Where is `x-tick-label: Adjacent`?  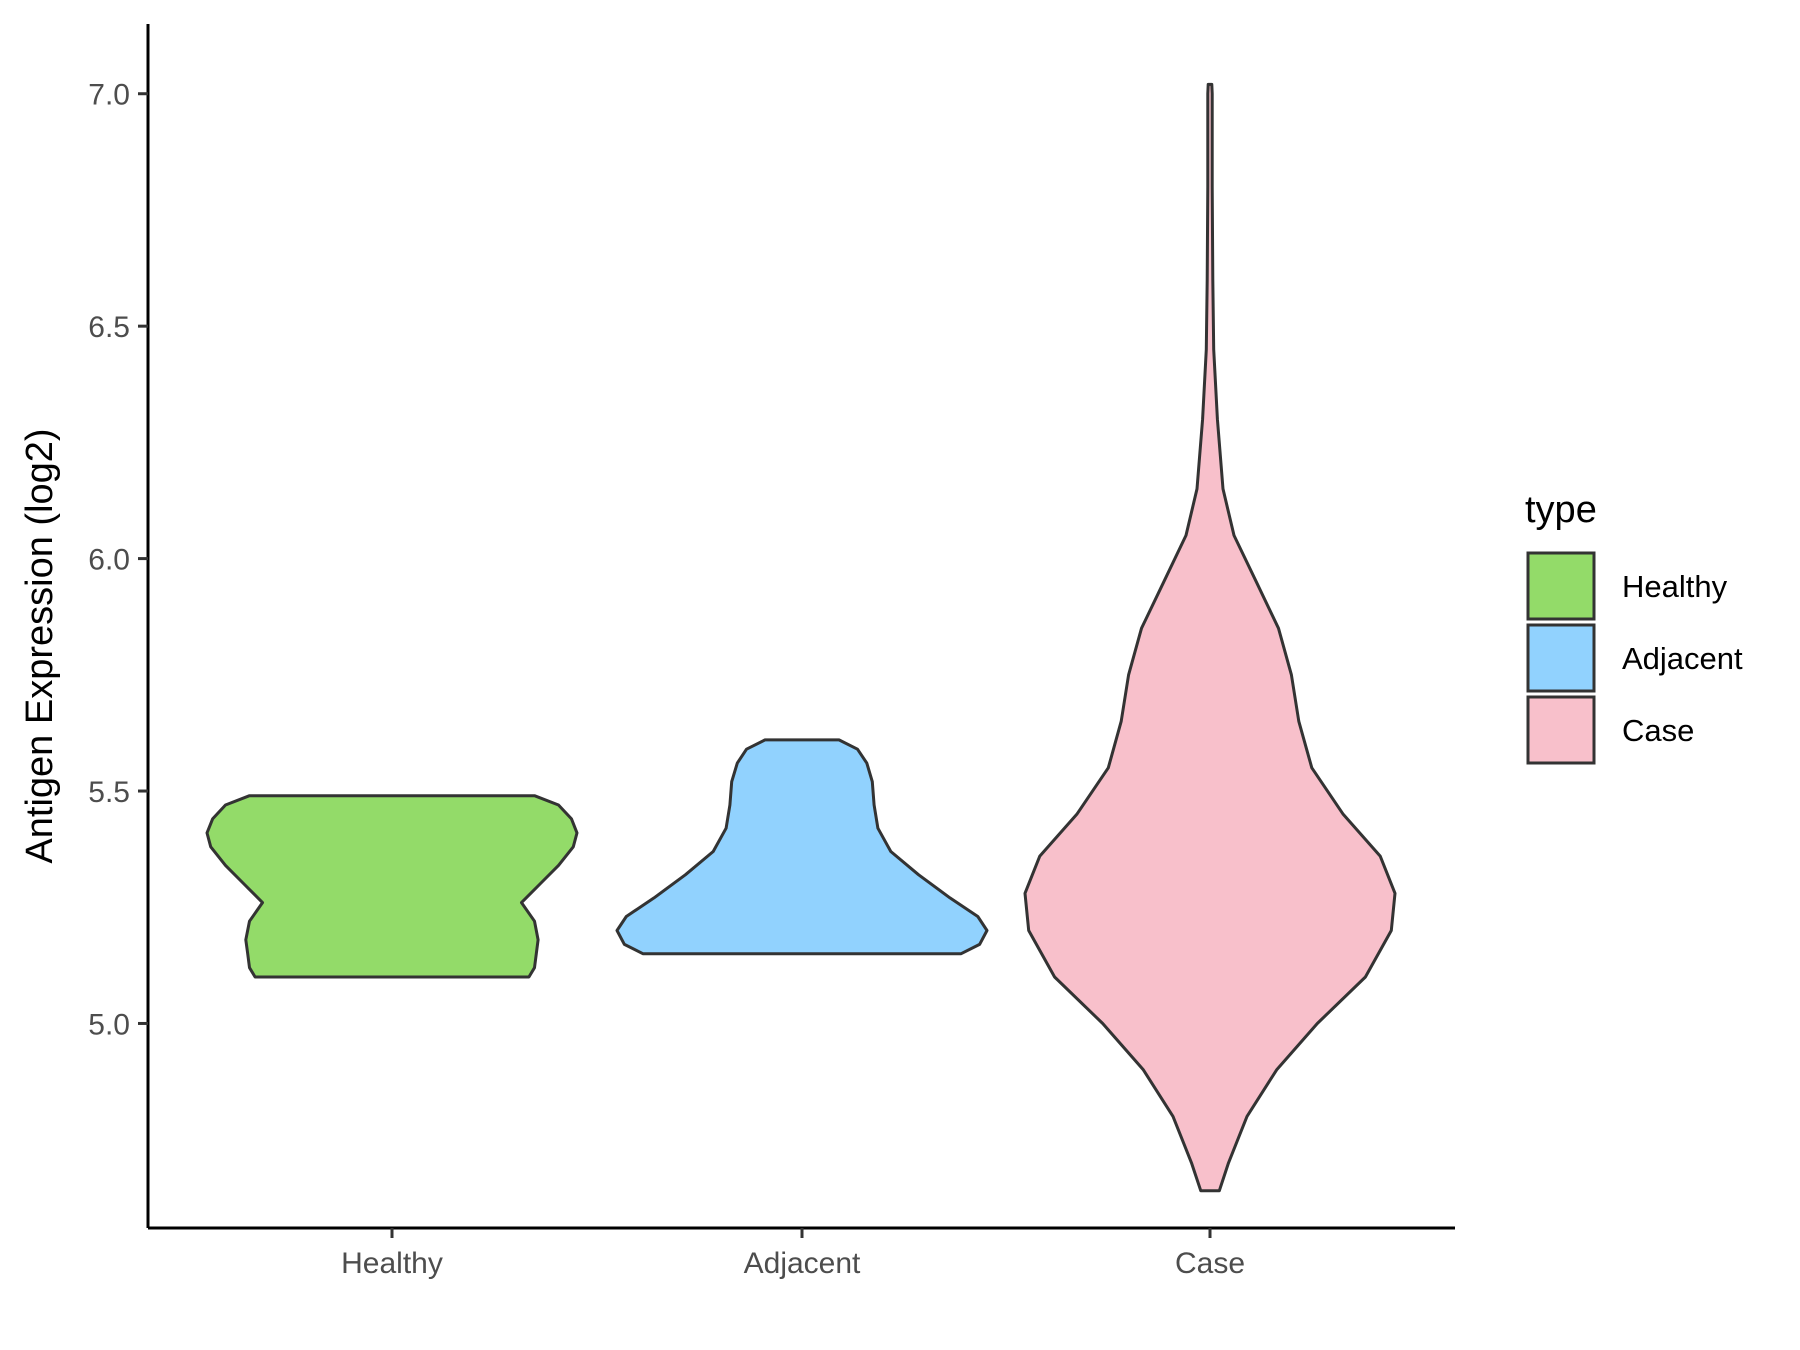
x-tick-label: Adjacent is located at coordinates (802, 1263).